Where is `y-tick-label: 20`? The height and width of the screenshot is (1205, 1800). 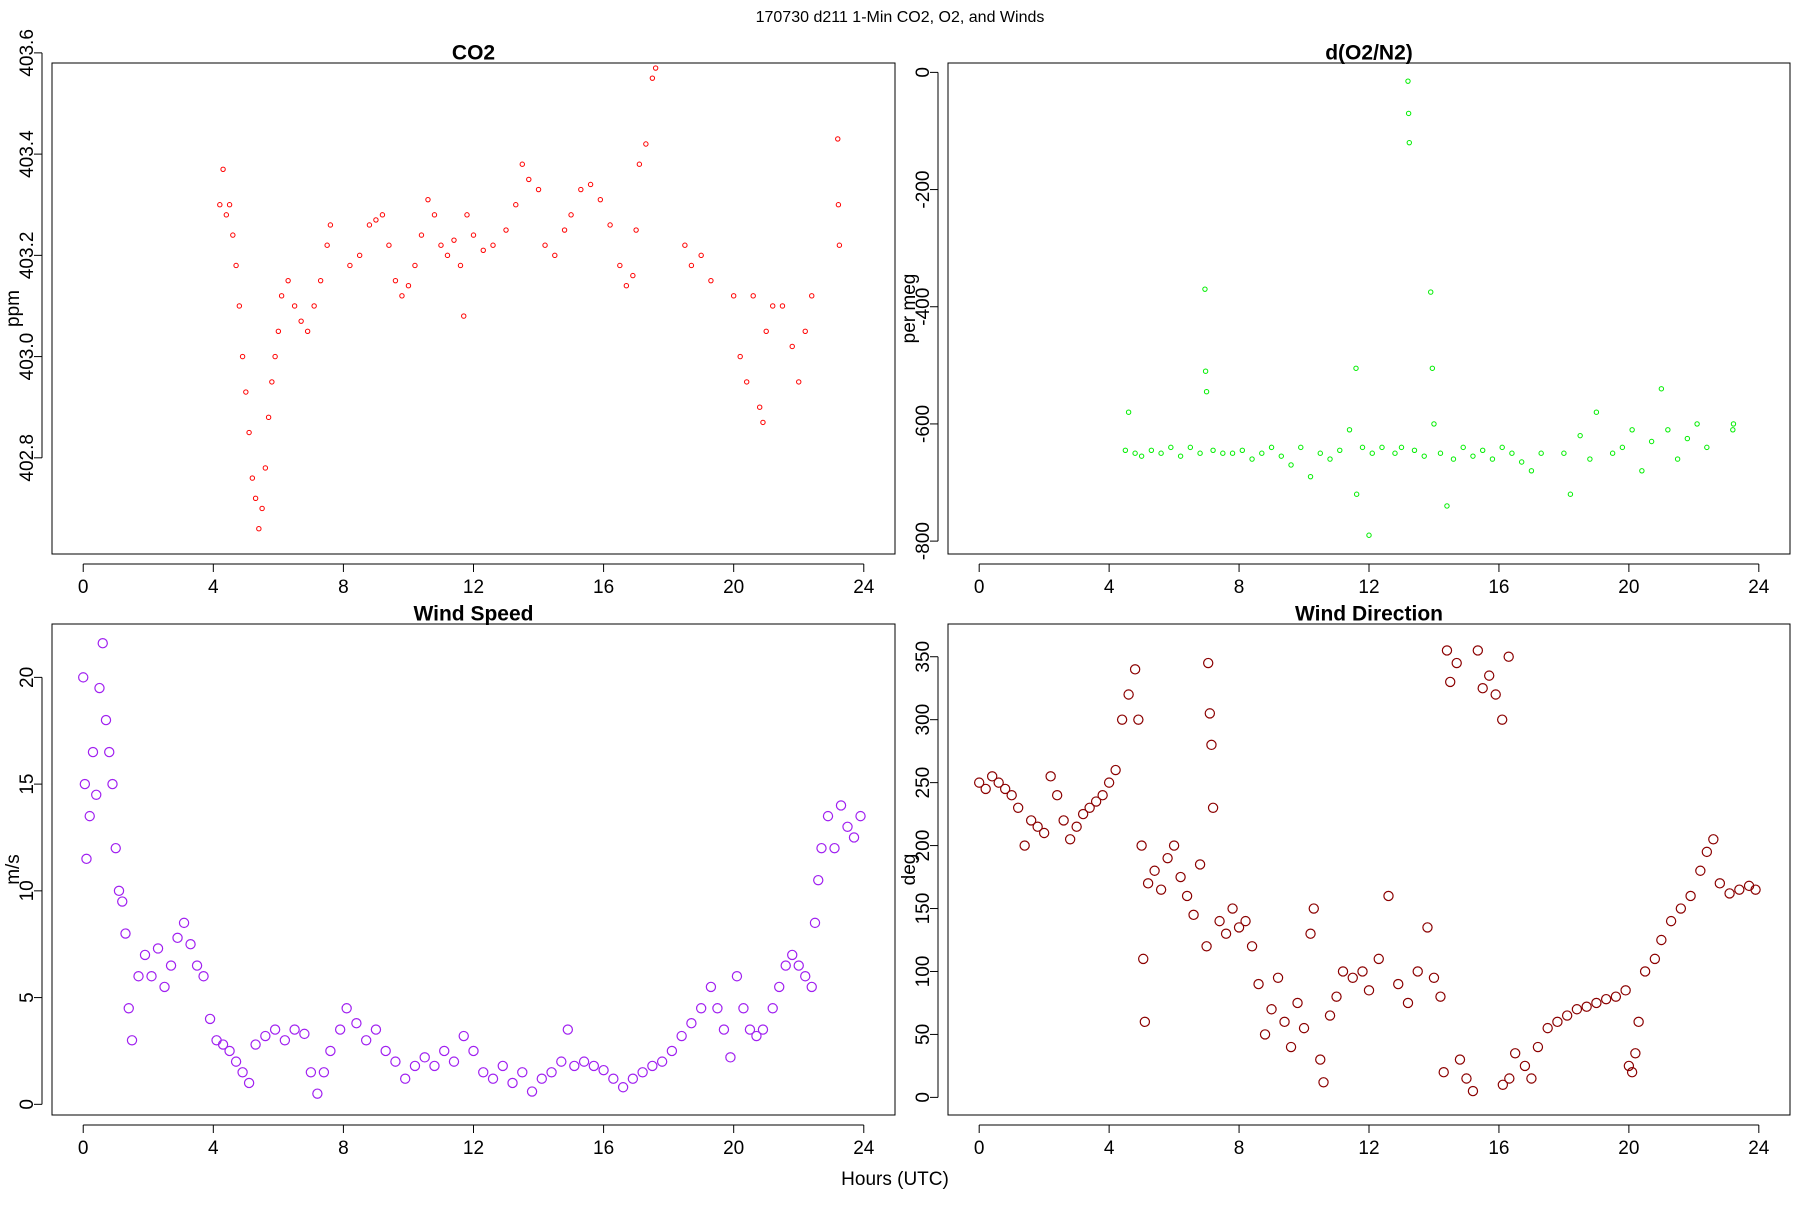
y-tick-label: 20 is located at coordinates (27, 677).